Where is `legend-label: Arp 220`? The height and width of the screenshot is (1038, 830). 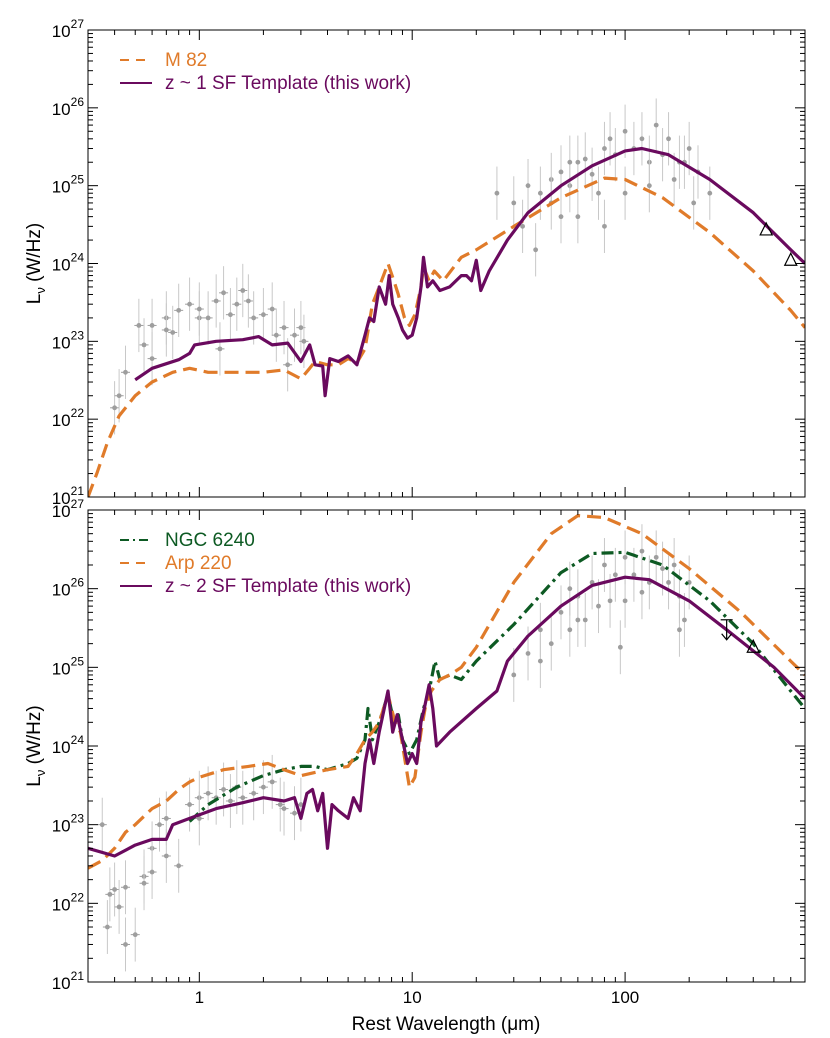 legend-label: Arp 220 is located at coordinates (198, 563).